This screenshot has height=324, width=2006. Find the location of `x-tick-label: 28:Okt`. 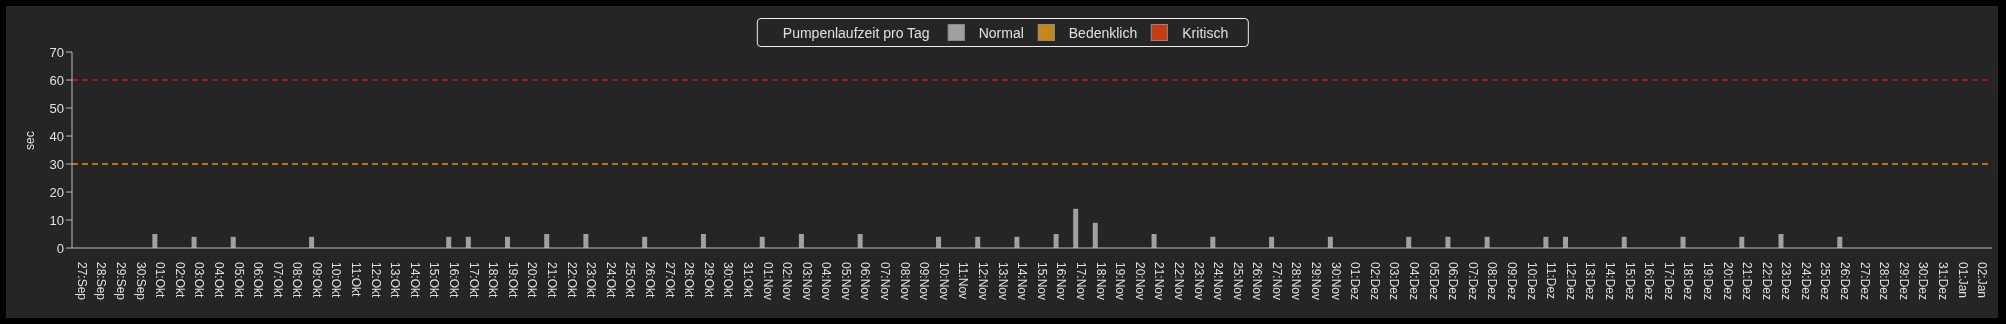

x-tick-label: 28:Okt is located at coordinates (689, 280).